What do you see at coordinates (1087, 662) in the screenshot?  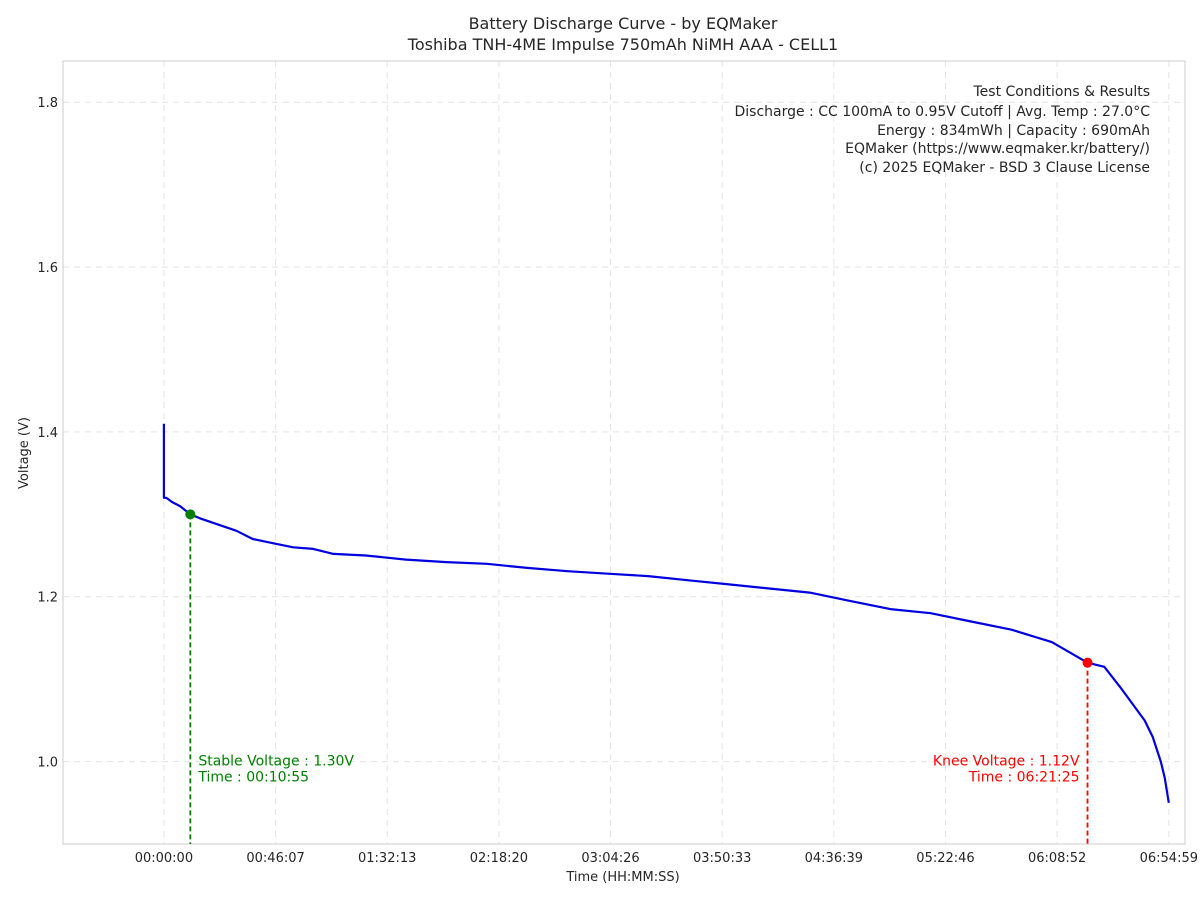 I see `knee-point` at bounding box center [1087, 662].